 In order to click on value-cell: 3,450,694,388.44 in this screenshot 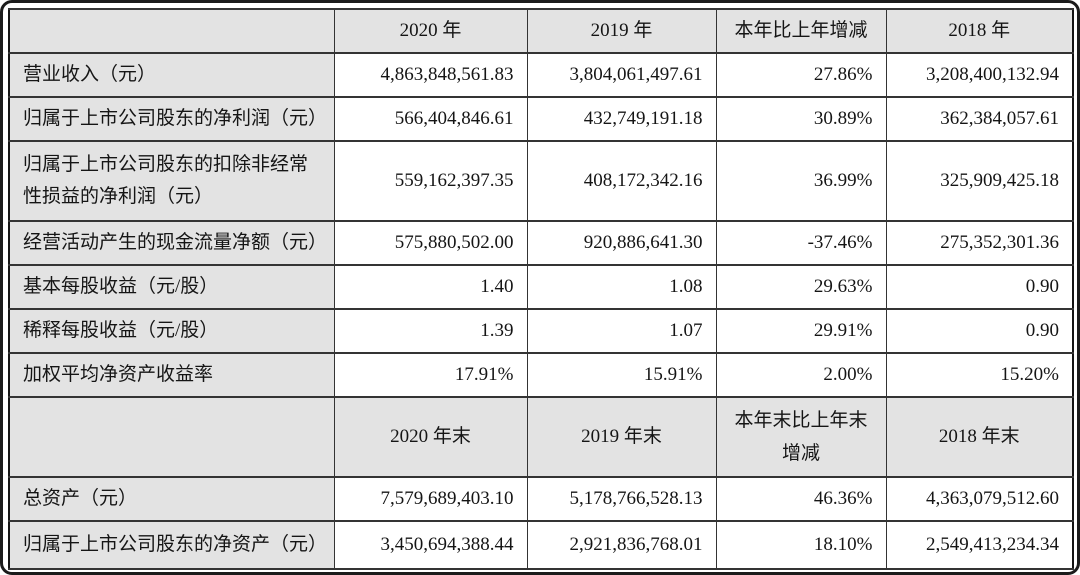, I will do `click(430, 545)`.